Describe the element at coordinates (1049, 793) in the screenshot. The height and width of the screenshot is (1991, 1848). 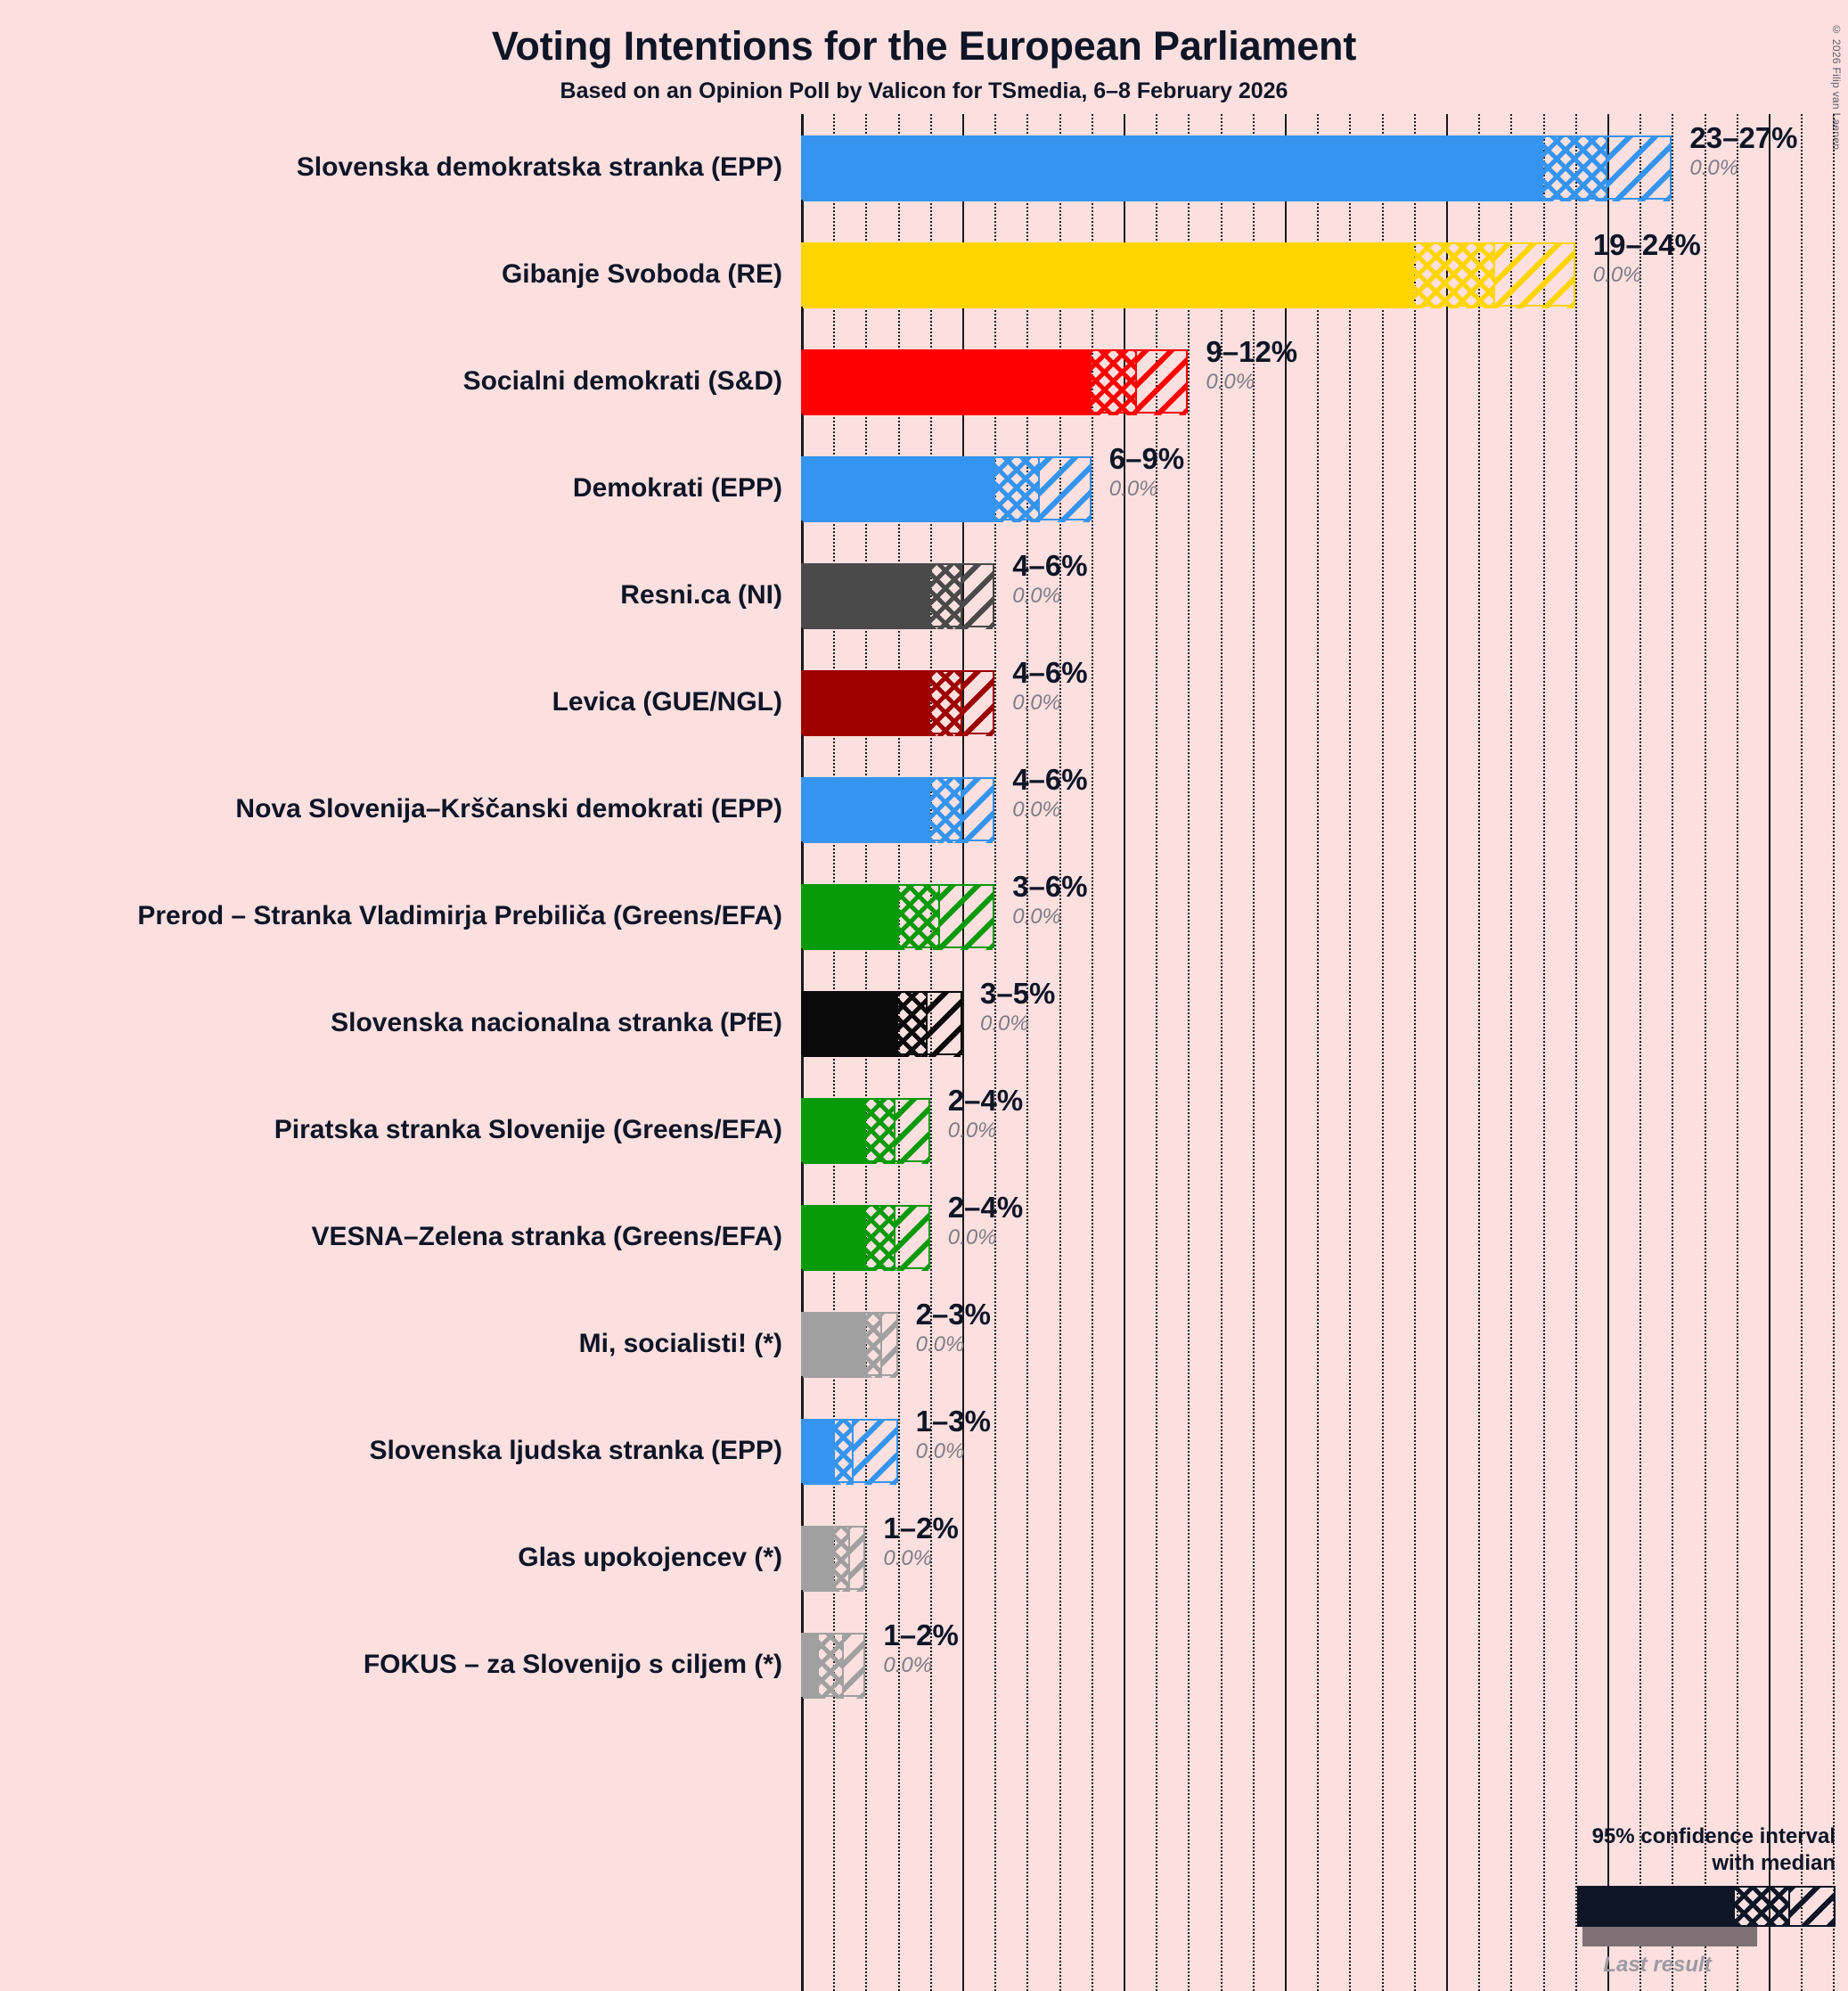
I see `bar-value-labels: 4–6% 0.0%` at that location.